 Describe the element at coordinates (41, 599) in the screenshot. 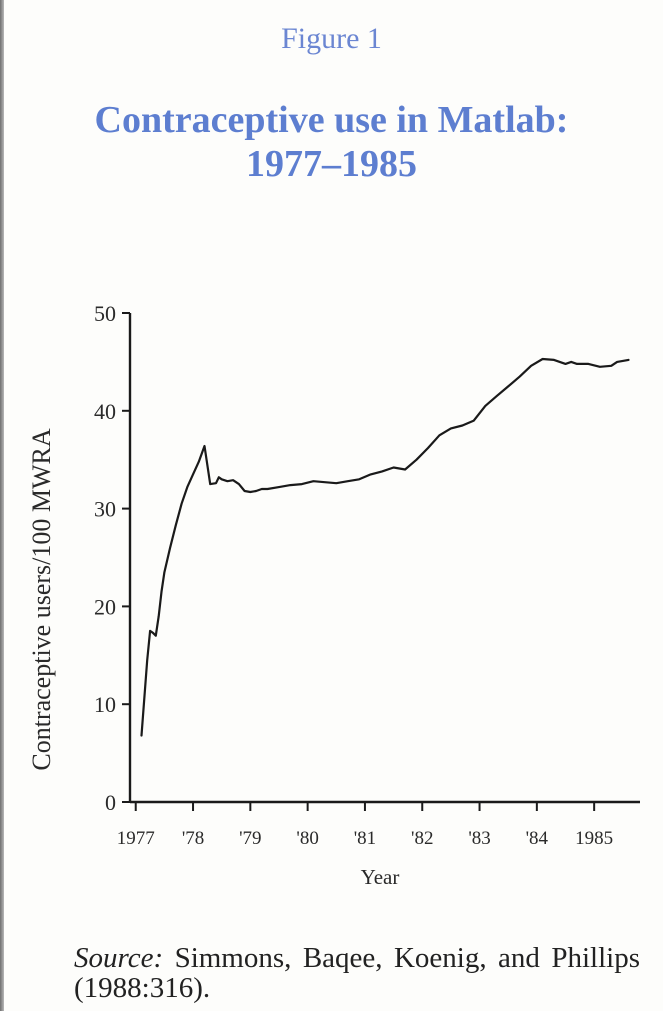

I see `y-axis-label: Contraceptive users/100 MWRA` at that location.